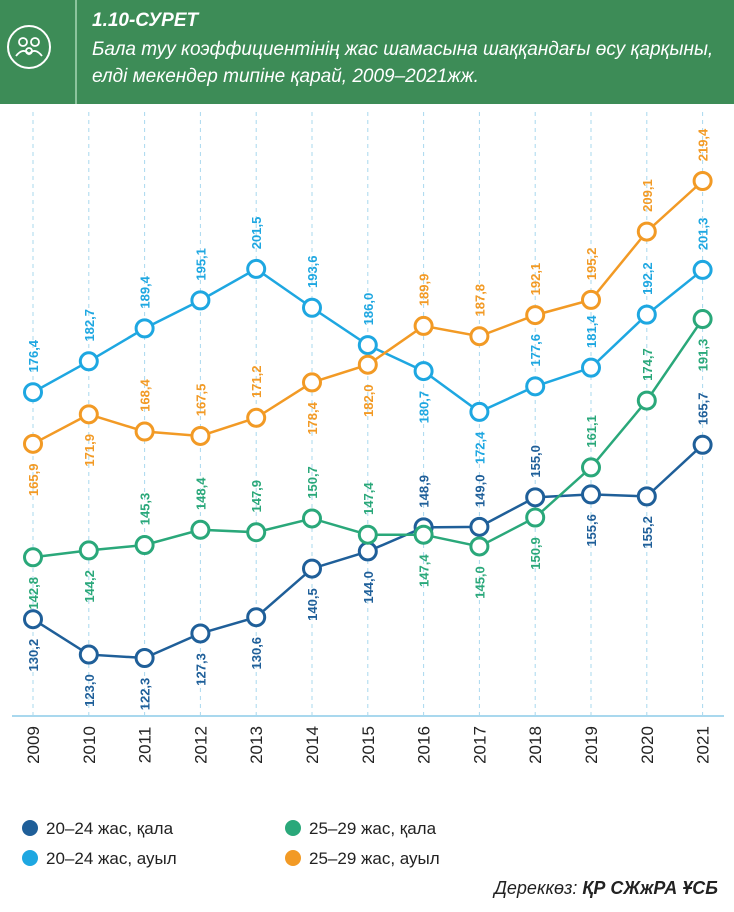 The image size is (734, 912). Describe the element at coordinates (424, 570) in the screenshot. I see `value-label: 147,4` at that location.